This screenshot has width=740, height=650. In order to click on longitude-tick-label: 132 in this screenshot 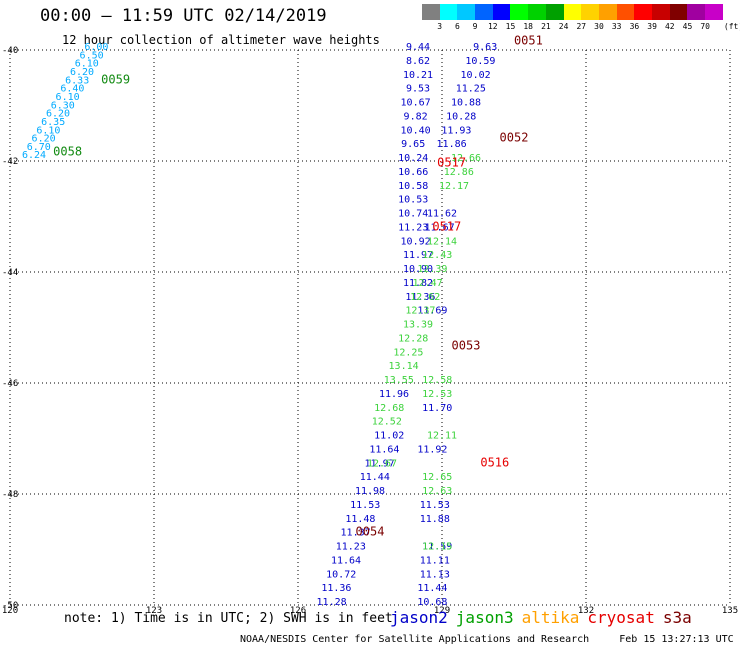, I will do `click(586, 611)`.